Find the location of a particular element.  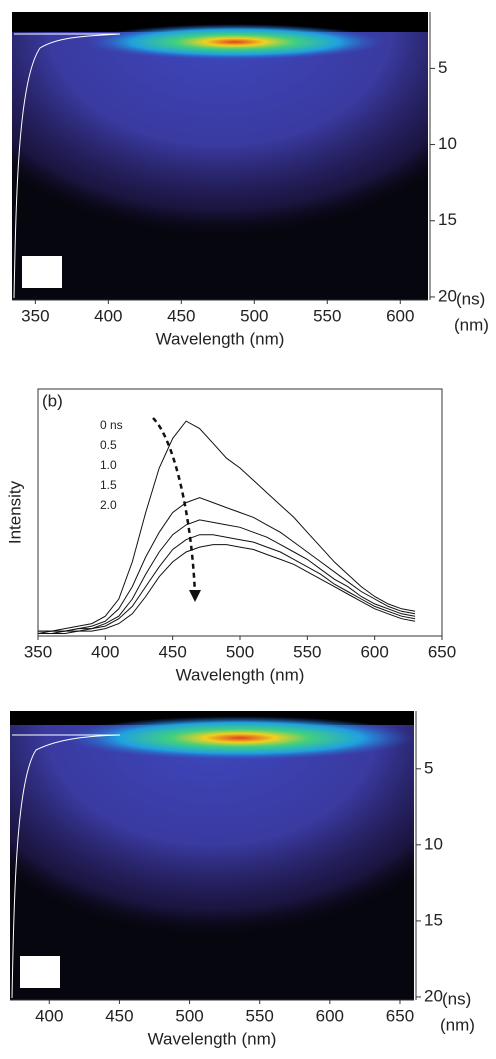

legend-label: 0.5 is located at coordinates (108, 445).